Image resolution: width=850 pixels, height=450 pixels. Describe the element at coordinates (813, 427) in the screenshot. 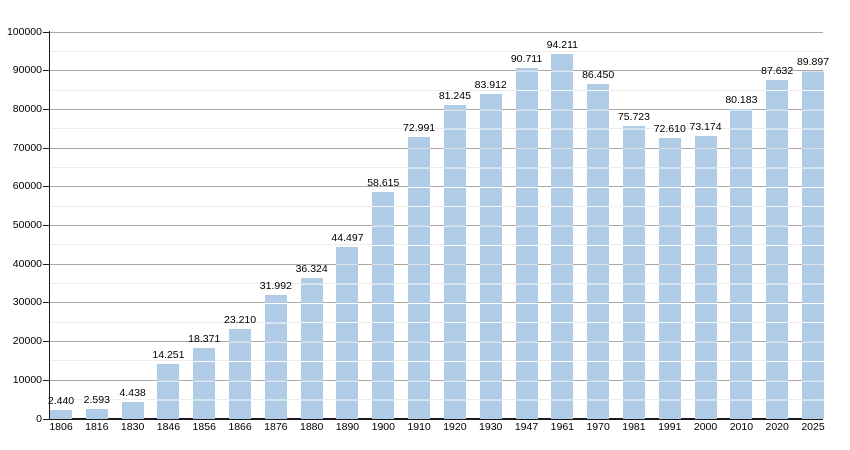

I see `x-axis-label: 2025` at that location.